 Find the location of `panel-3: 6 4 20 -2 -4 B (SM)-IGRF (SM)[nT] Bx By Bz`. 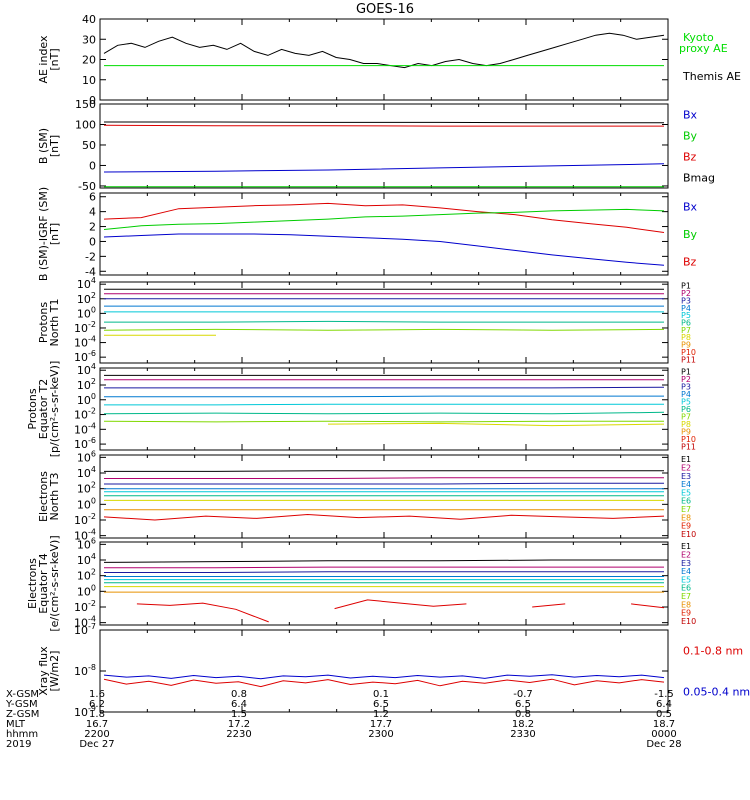

panel-3: 6 4 20 -2 -4 B (SM)-IGRF (SM)[nT] Bx By Bz is located at coordinates (367, 234).